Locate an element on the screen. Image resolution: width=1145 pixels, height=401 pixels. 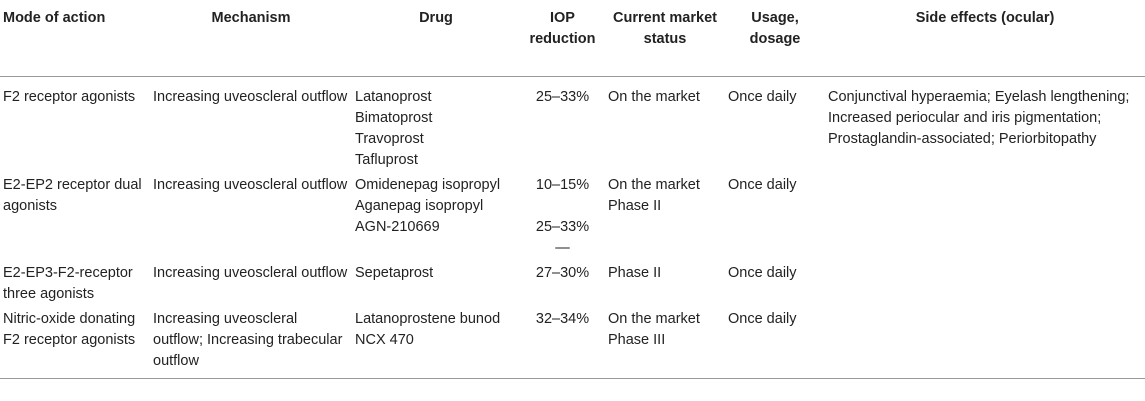
table-cell: On the market Phase III is located at coordinates (665, 343).